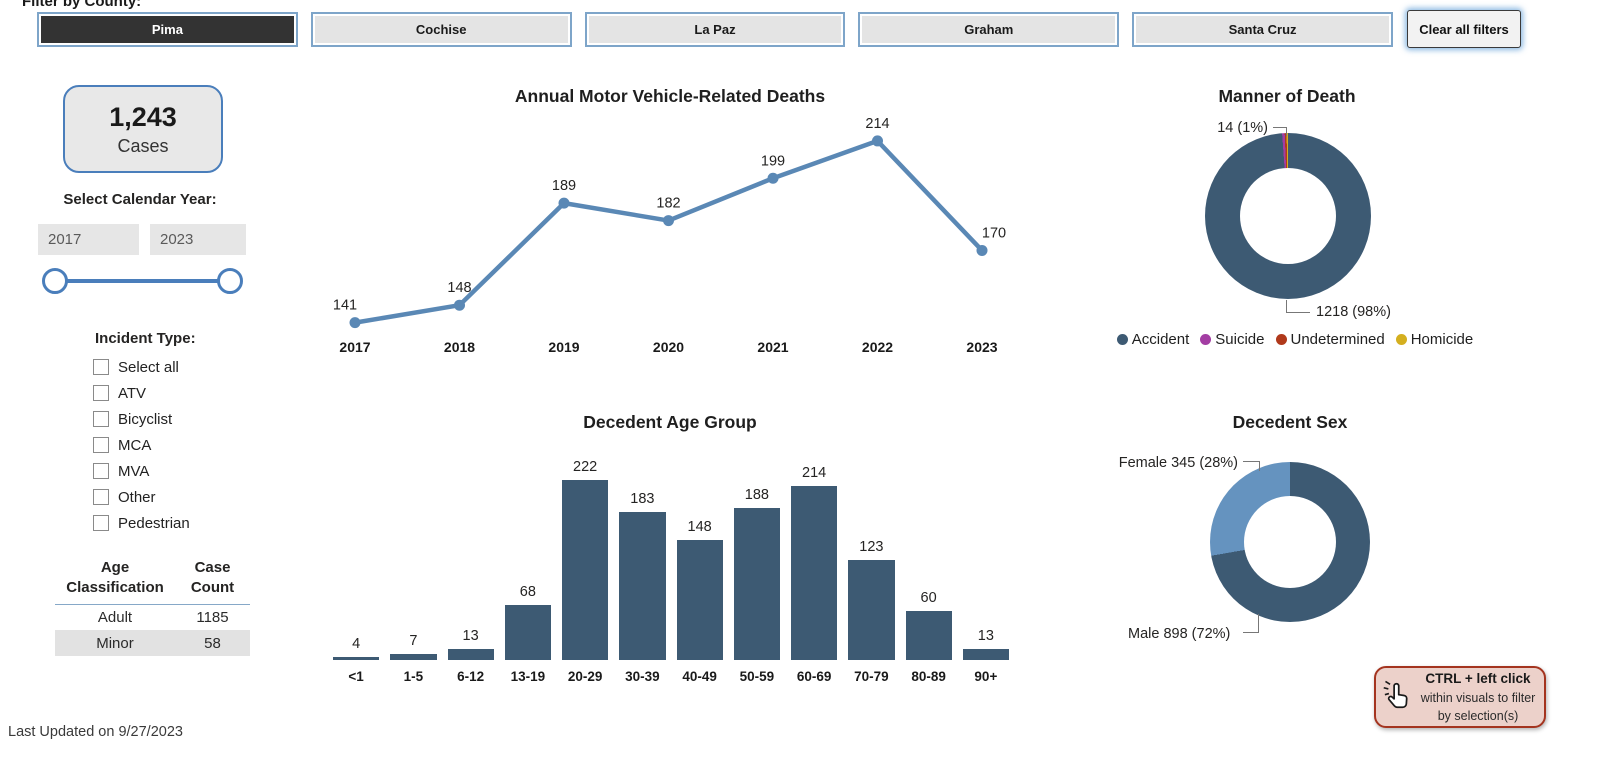 This screenshot has width=1600, height=764. What do you see at coordinates (981, 347) in the screenshot?
I see `x-axis-label-2023: 2023` at bounding box center [981, 347].